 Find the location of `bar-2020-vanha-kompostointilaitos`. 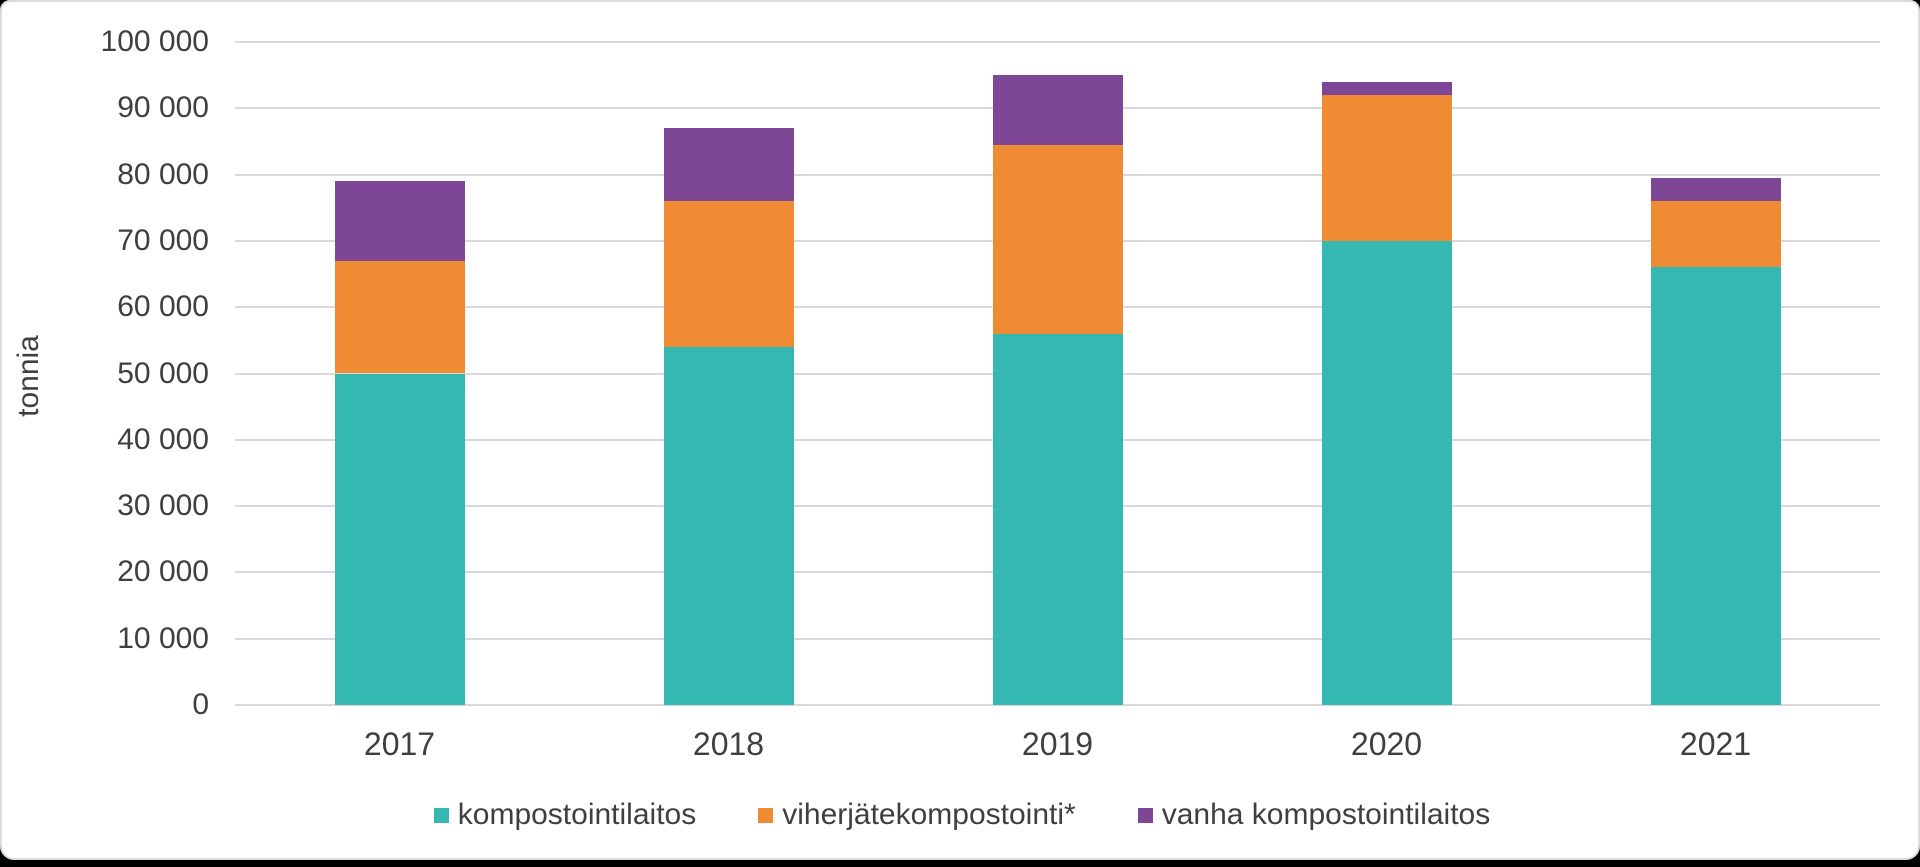

bar-2020-vanha-kompostointilaitos is located at coordinates (1386, 88).